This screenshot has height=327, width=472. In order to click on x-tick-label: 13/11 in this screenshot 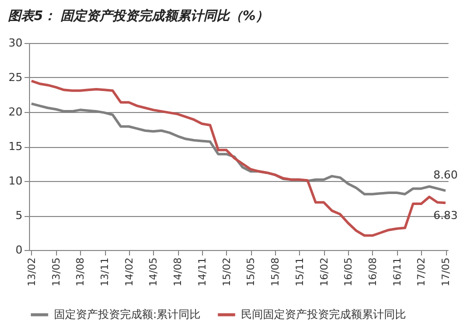, I will do `click(106, 272)`.